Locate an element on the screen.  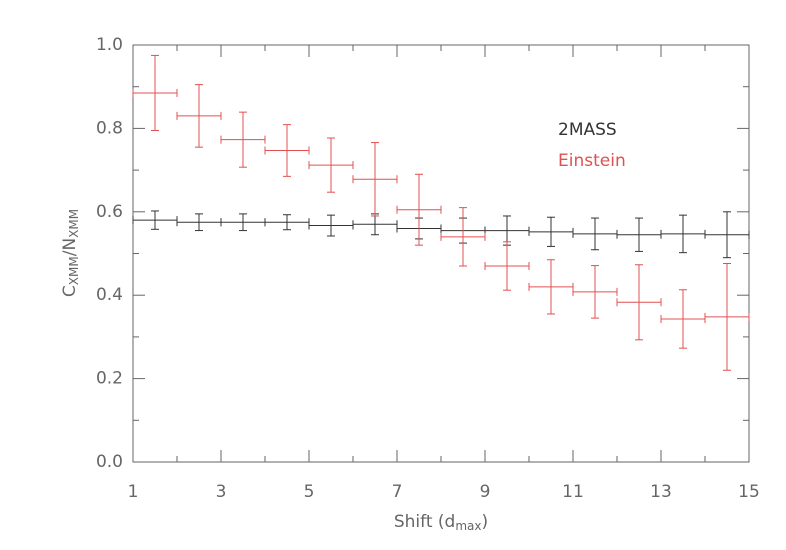
x-tick-label: 15 is located at coordinates (749, 492).